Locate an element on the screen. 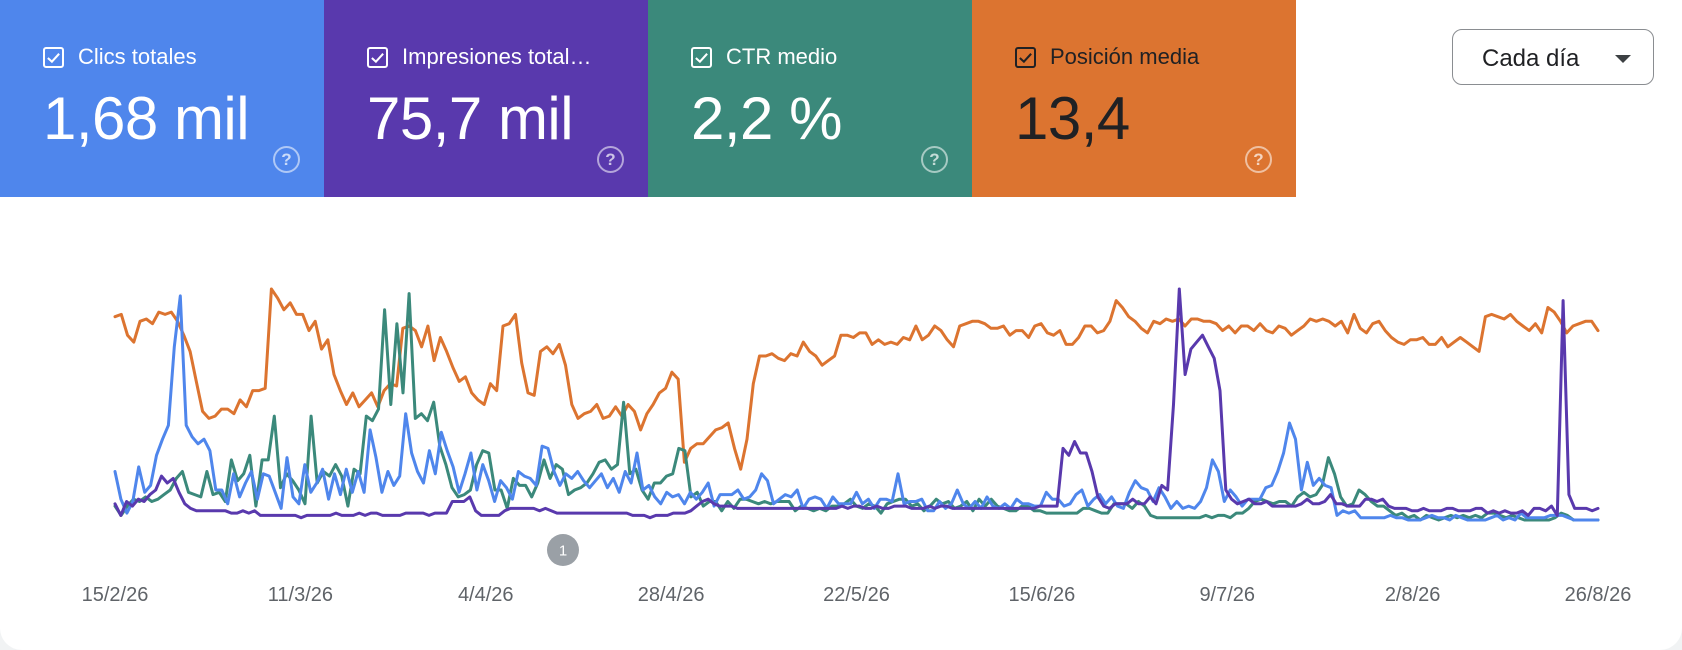  x-tick-label: 9/7/26 is located at coordinates (1227, 595).